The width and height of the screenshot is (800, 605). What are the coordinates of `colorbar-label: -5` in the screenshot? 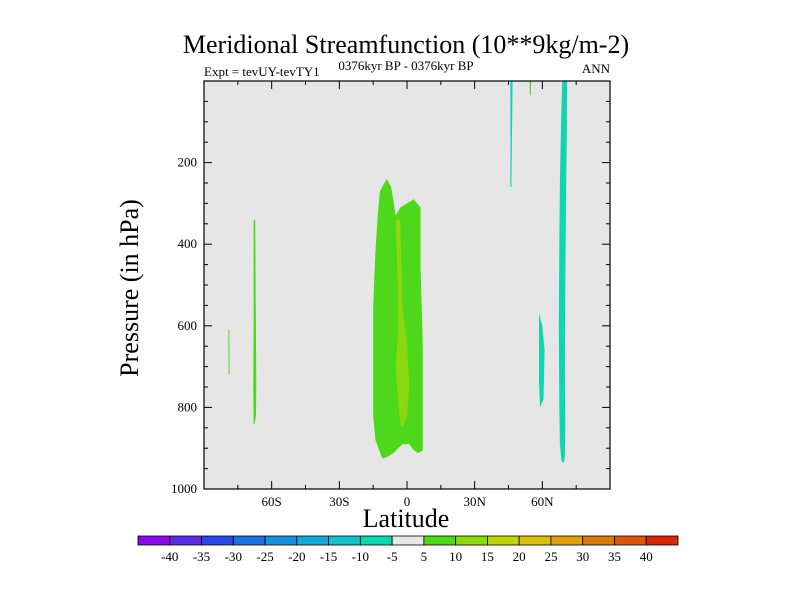 It's located at (392, 556).